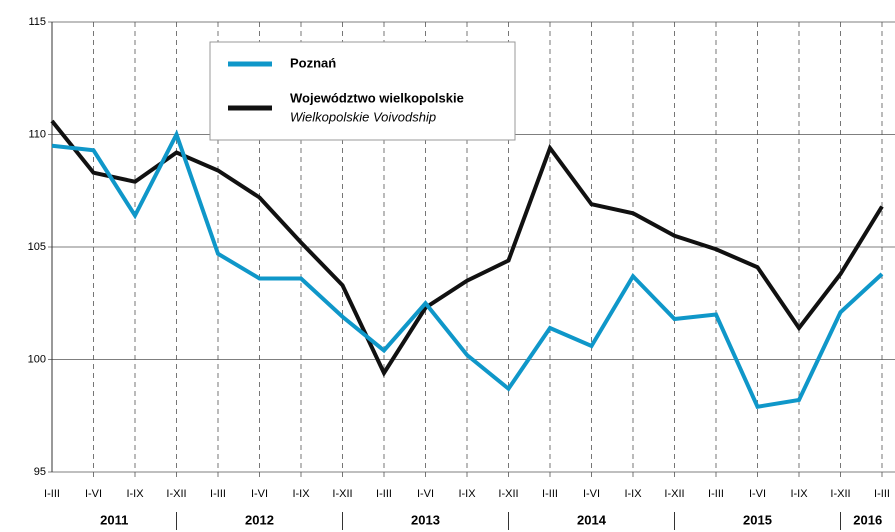 This screenshot has height=532, width=895. What do you see at coordinates (377, 97) in the screenshot?
I see `legend-label: Województwo wielkopolskie` at bounding box center [377, 97].